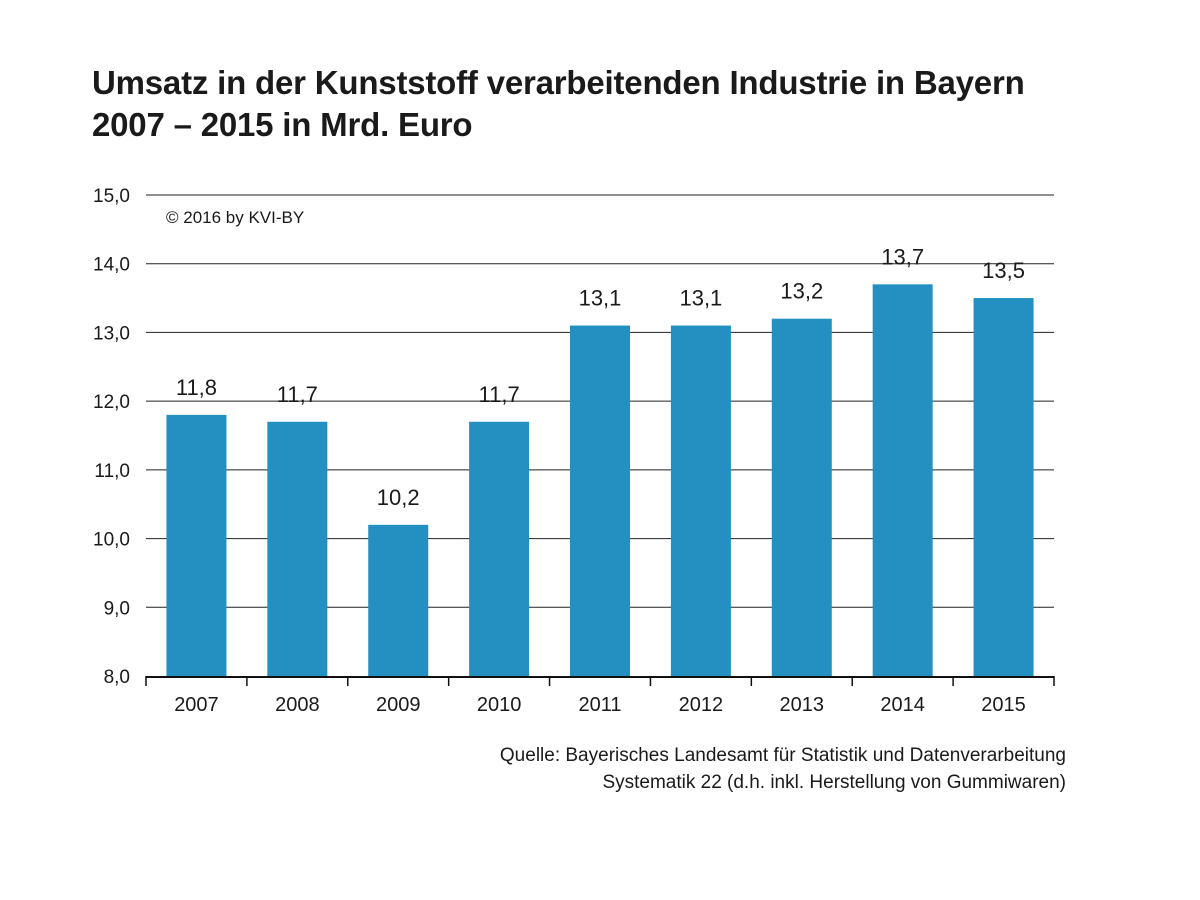 This screenshot has height=900, width=1200. I want to click on x-tick-label: 2015, so click(1003, 705).